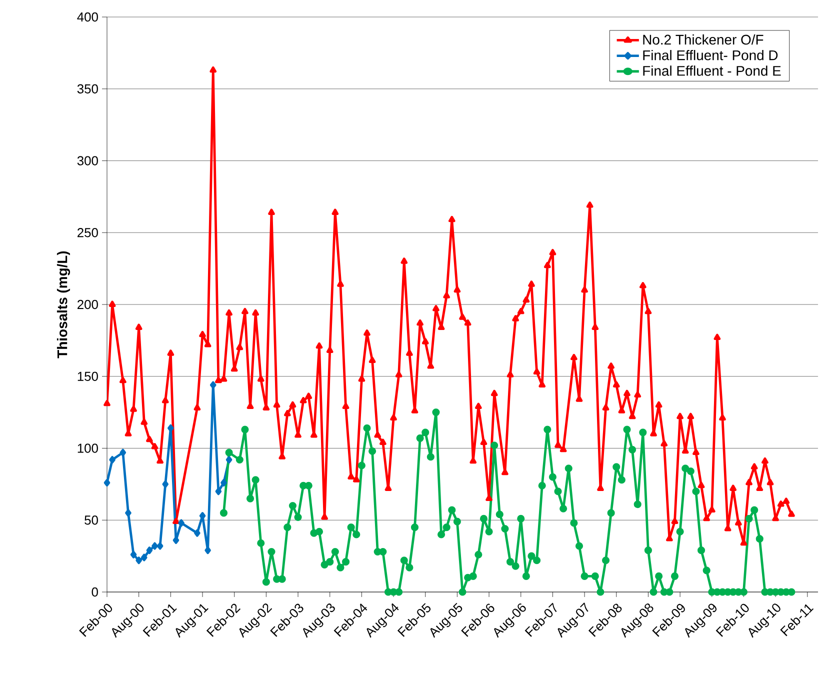 Image resolution: width=823 pixels, height=683 pixels. What do you see at coordinates (87, 161) in the screenshot?
I see `y-tick-label: 300` at bounding box center [87, 161].